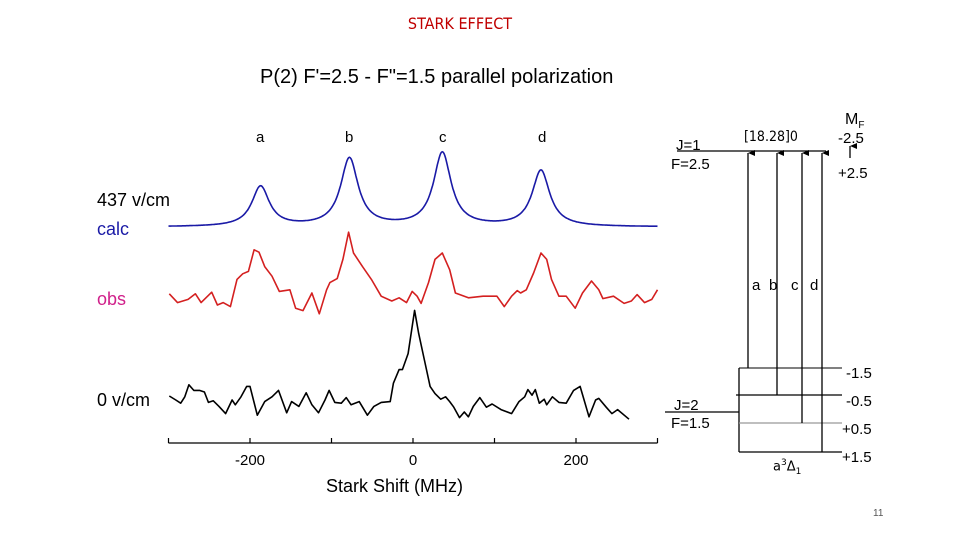 The height and width of the screenshot is (540, 960). What do you see at coordinates (690, 164) in the screenshot?
I see `upper-f-label: F=2.5` at bounding box center [690, 164].